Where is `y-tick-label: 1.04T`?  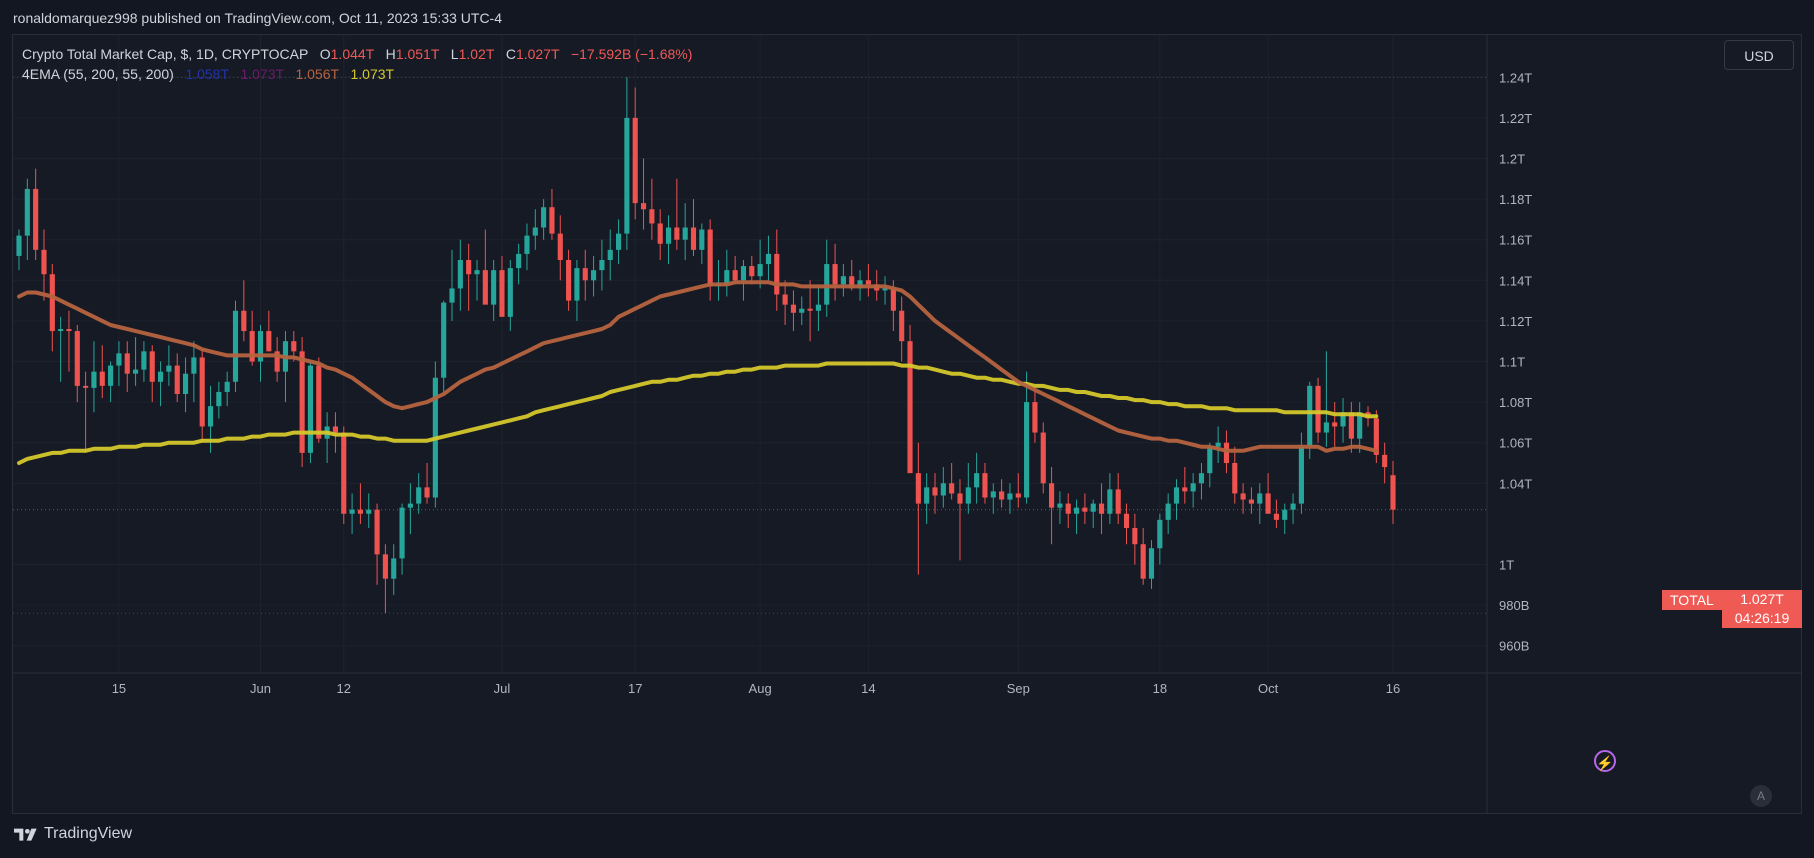
y-tick-label: 1.04T is located at coordinates (1515, 483).